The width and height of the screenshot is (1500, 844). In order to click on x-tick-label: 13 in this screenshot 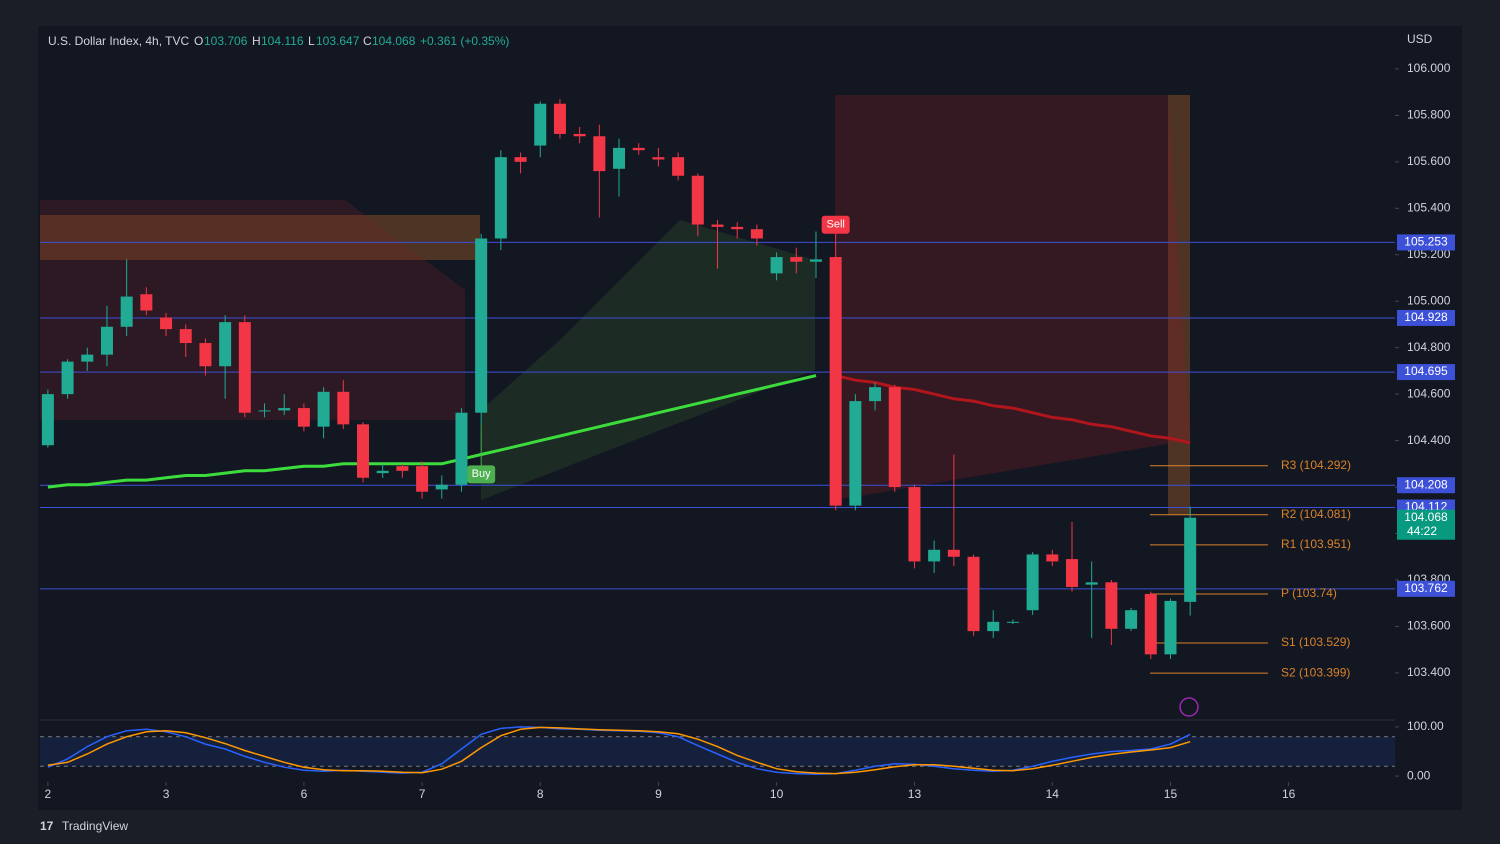, I will do `click(915, 794)`.